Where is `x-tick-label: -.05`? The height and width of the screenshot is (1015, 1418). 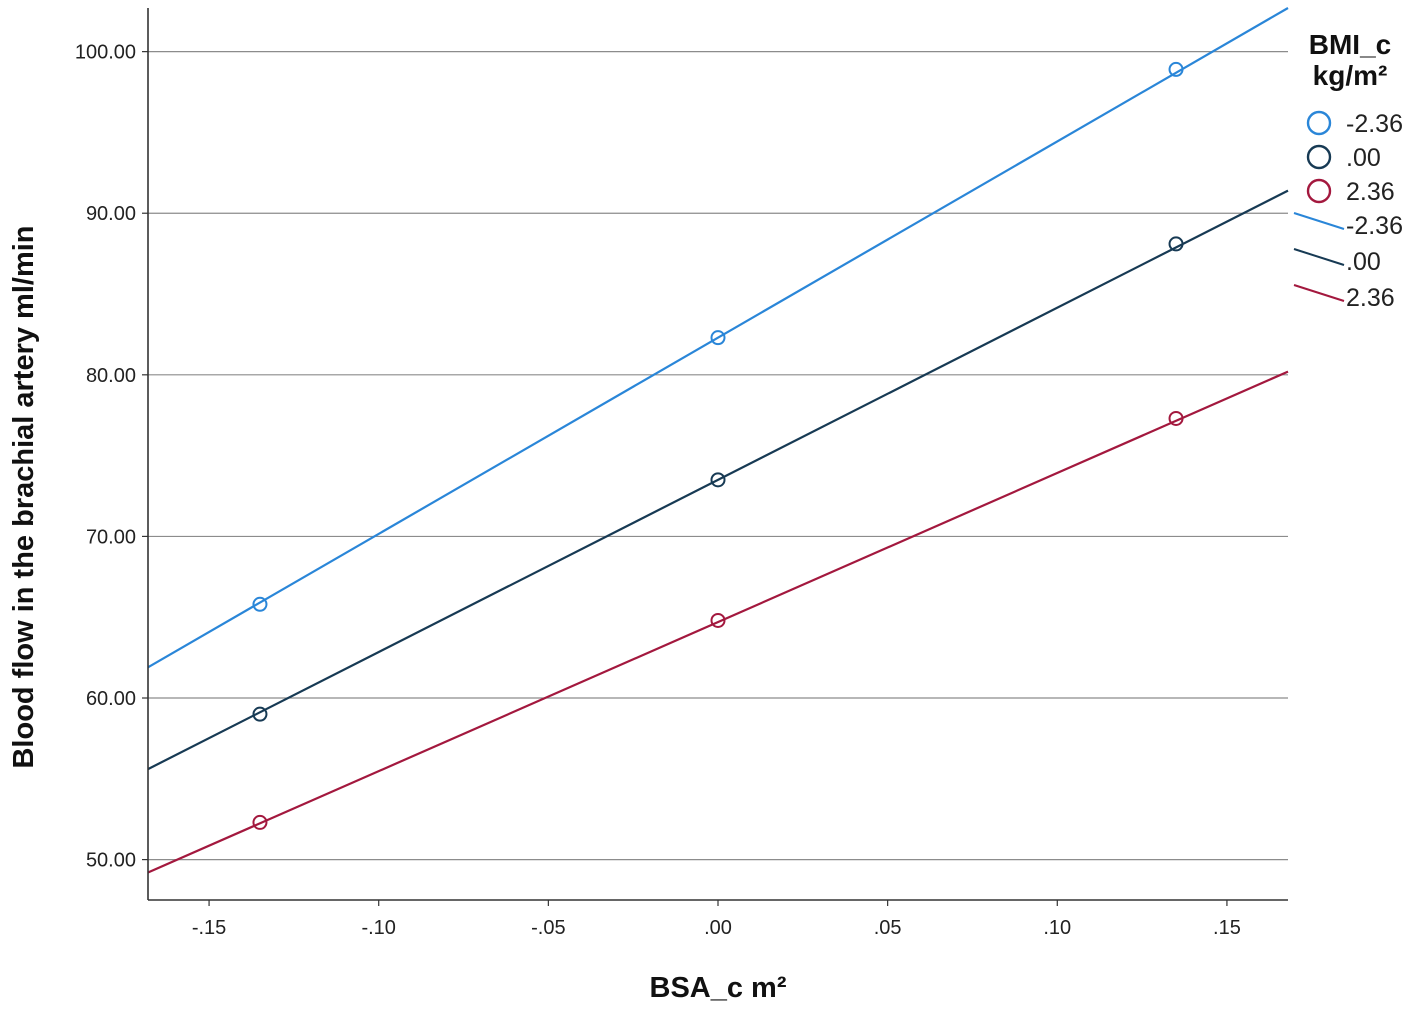 x-tick-label: -.05 is located at coordinates (548, 928).